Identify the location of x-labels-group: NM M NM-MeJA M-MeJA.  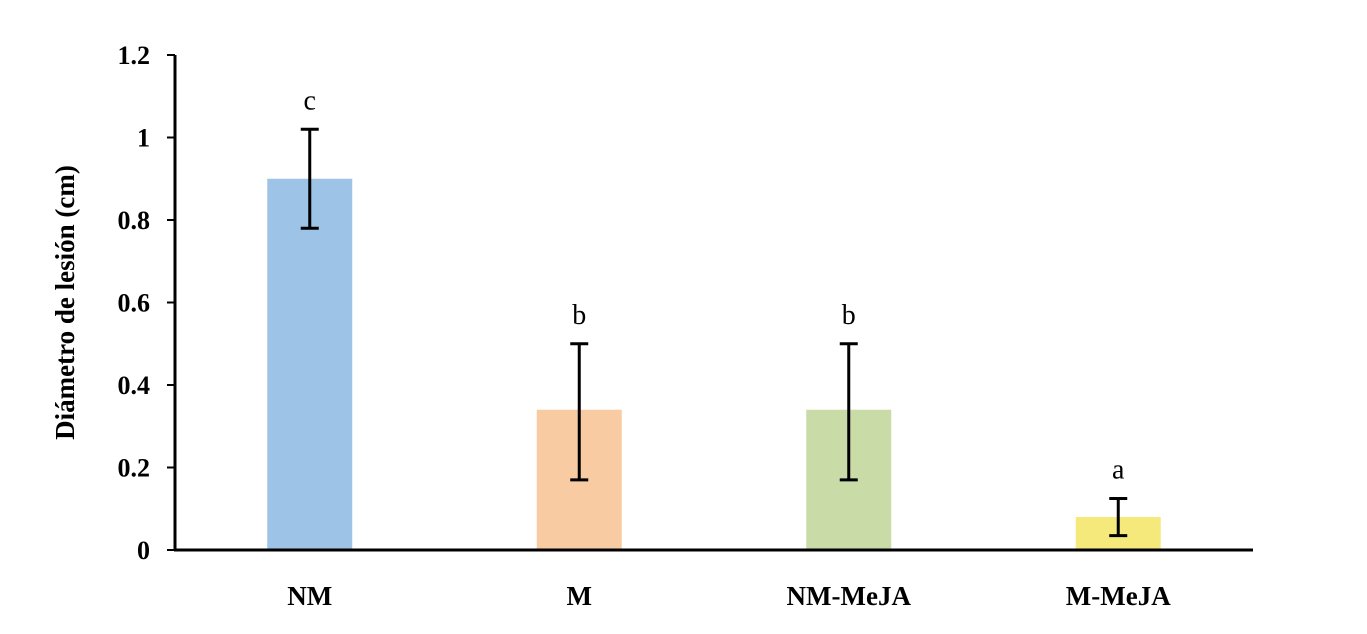
(729, 596).